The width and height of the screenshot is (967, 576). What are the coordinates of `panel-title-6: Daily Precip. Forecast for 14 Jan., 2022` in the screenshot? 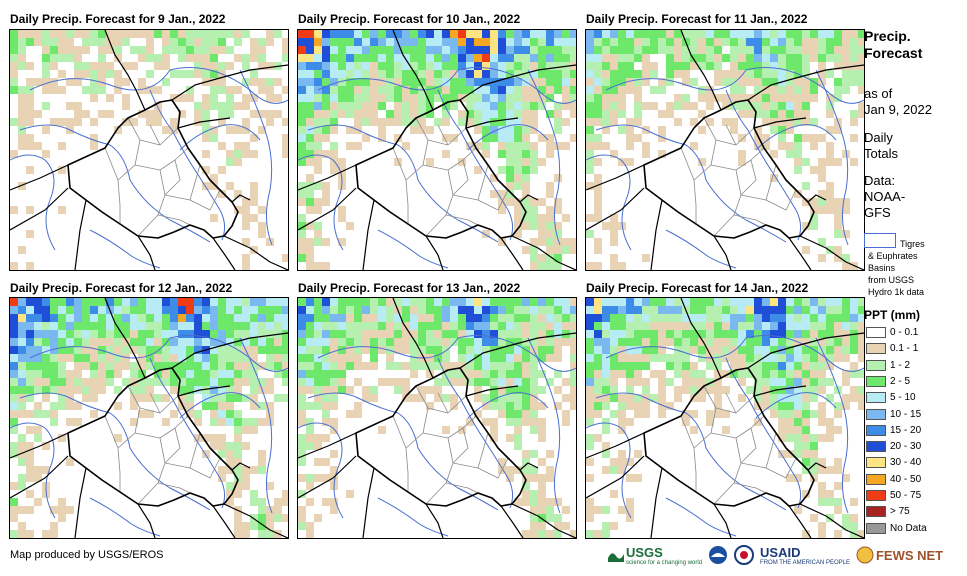 It's located at (697, 288).